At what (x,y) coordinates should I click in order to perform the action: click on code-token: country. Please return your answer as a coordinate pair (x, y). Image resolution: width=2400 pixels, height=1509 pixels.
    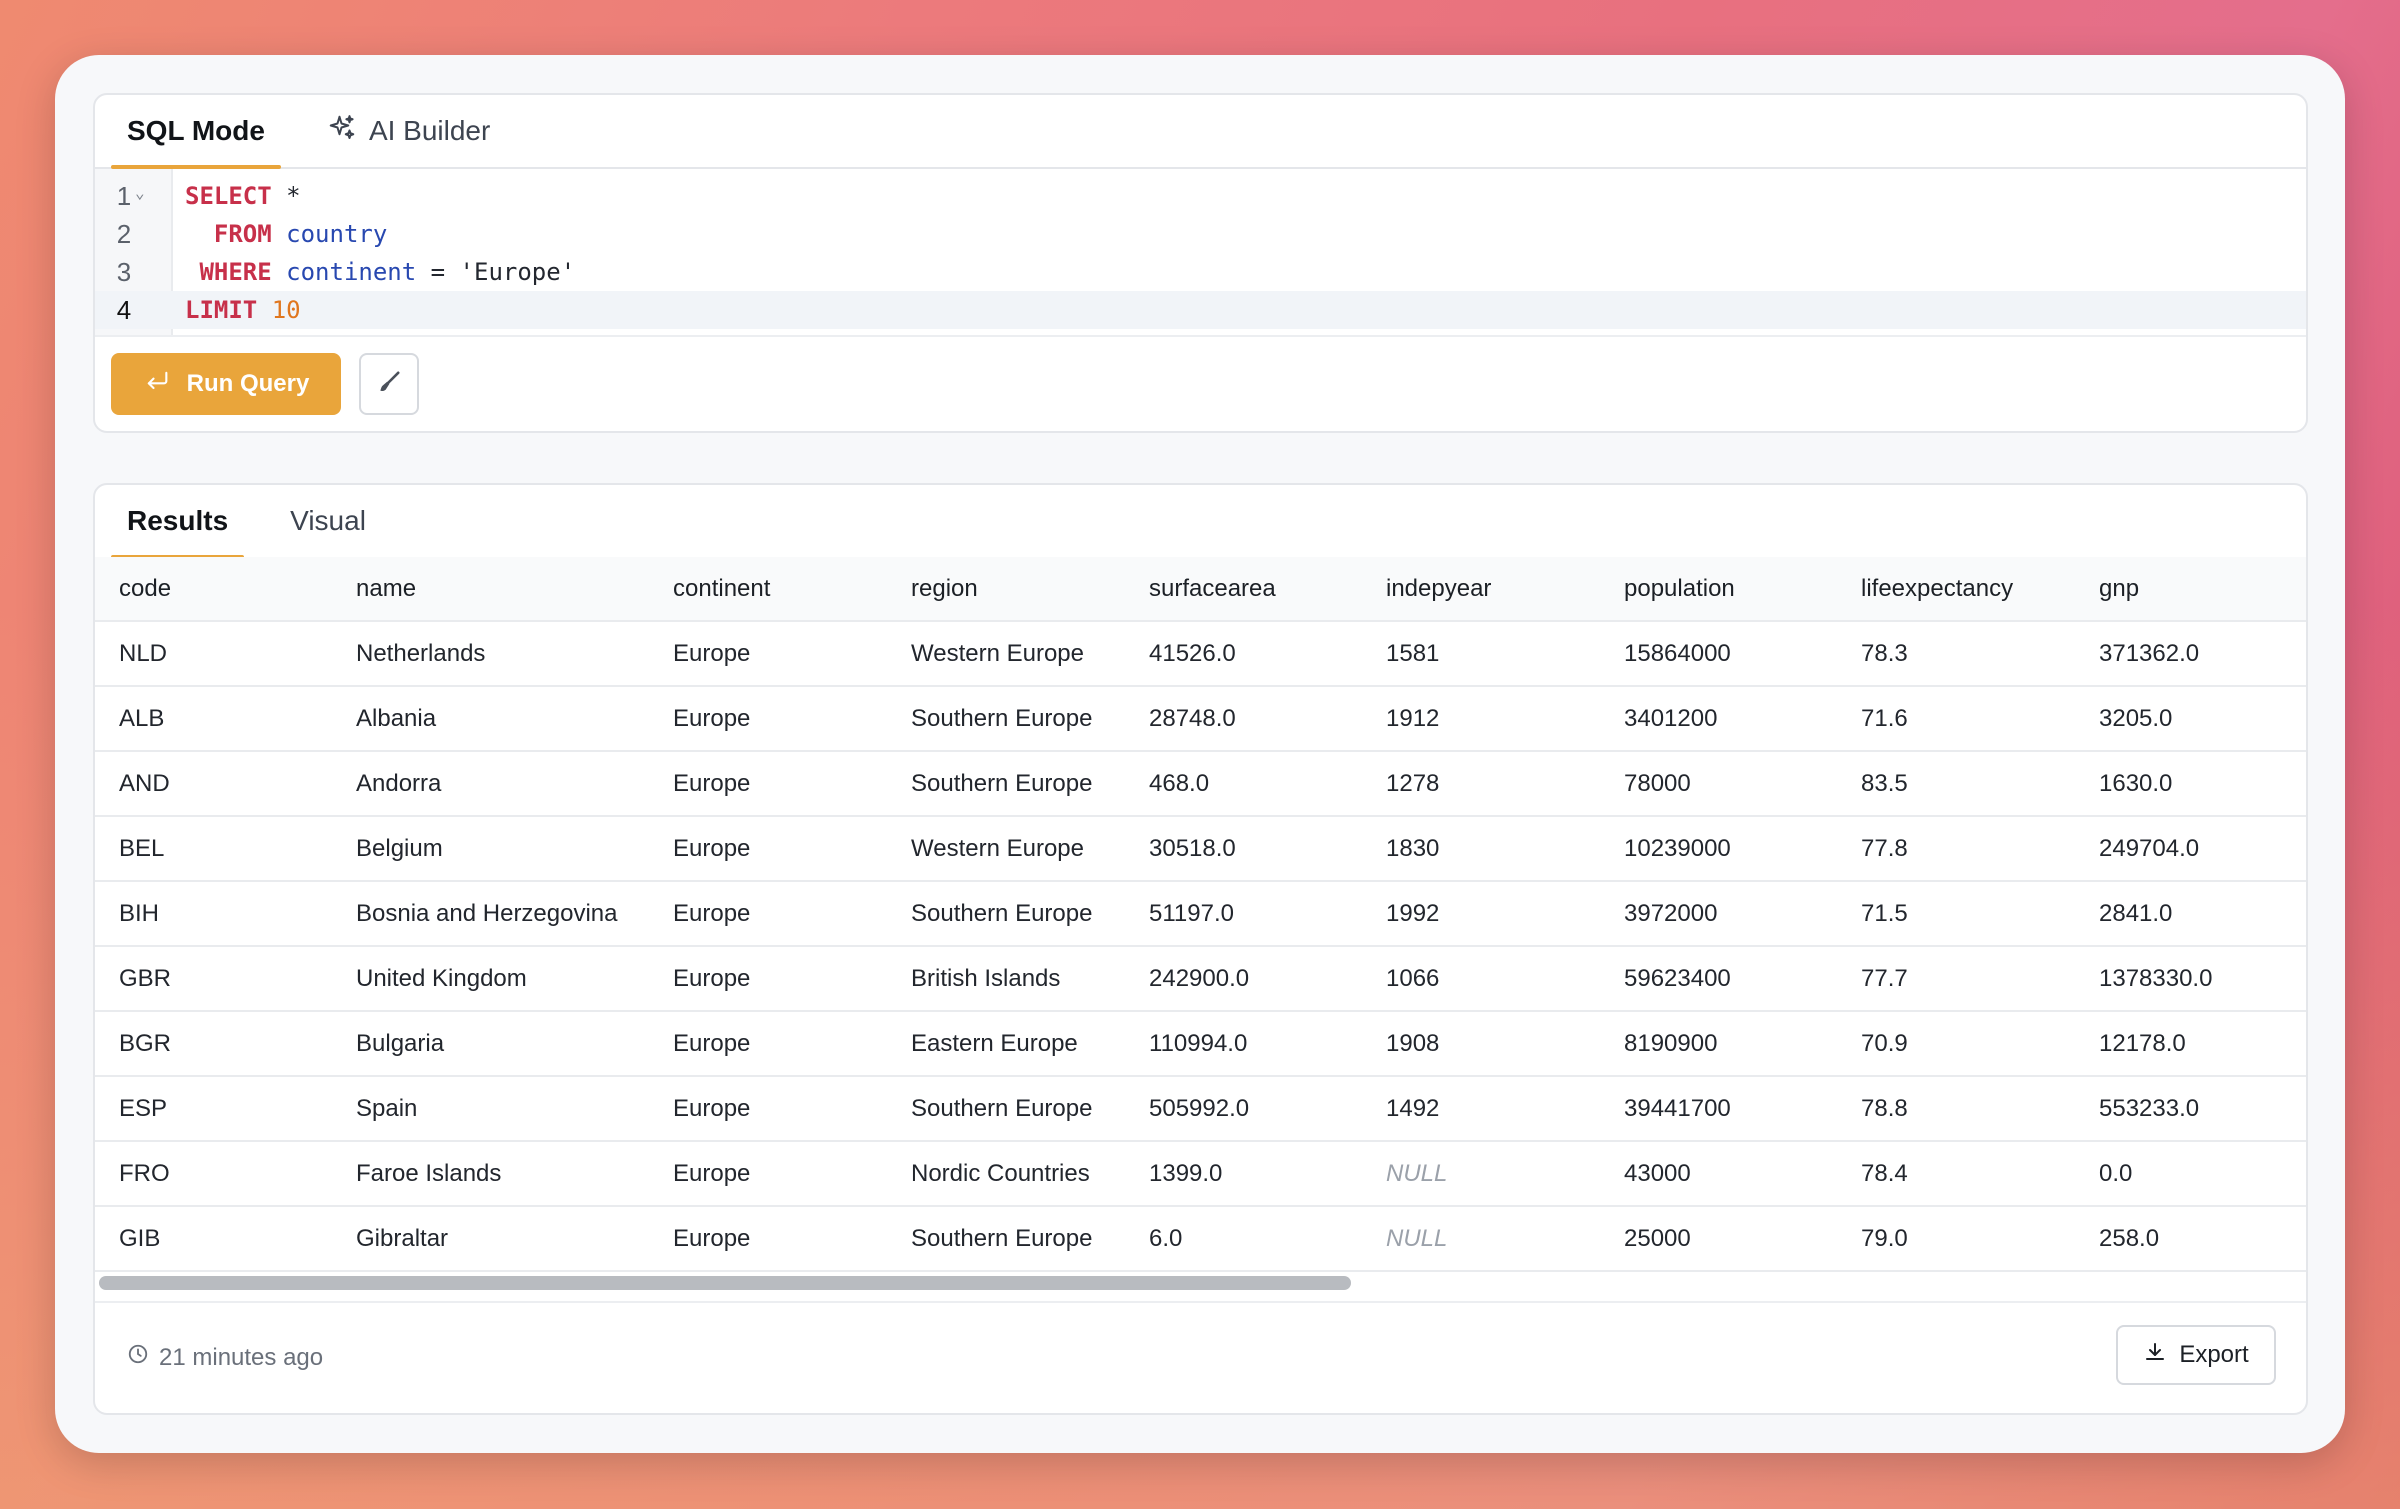
    Looking at the image, I should click on (337, 234).